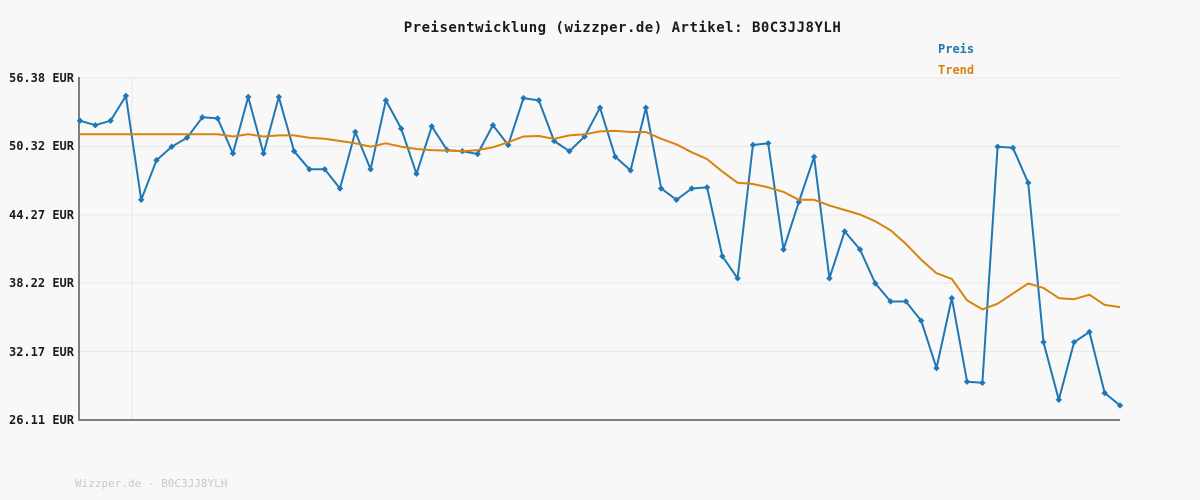 The image size is (1200, 500). What do you see at coordinates (41, 146) in the screenshot?
I see `y-tick-label: 50.32 EUR` at bounding box center [41, 146].